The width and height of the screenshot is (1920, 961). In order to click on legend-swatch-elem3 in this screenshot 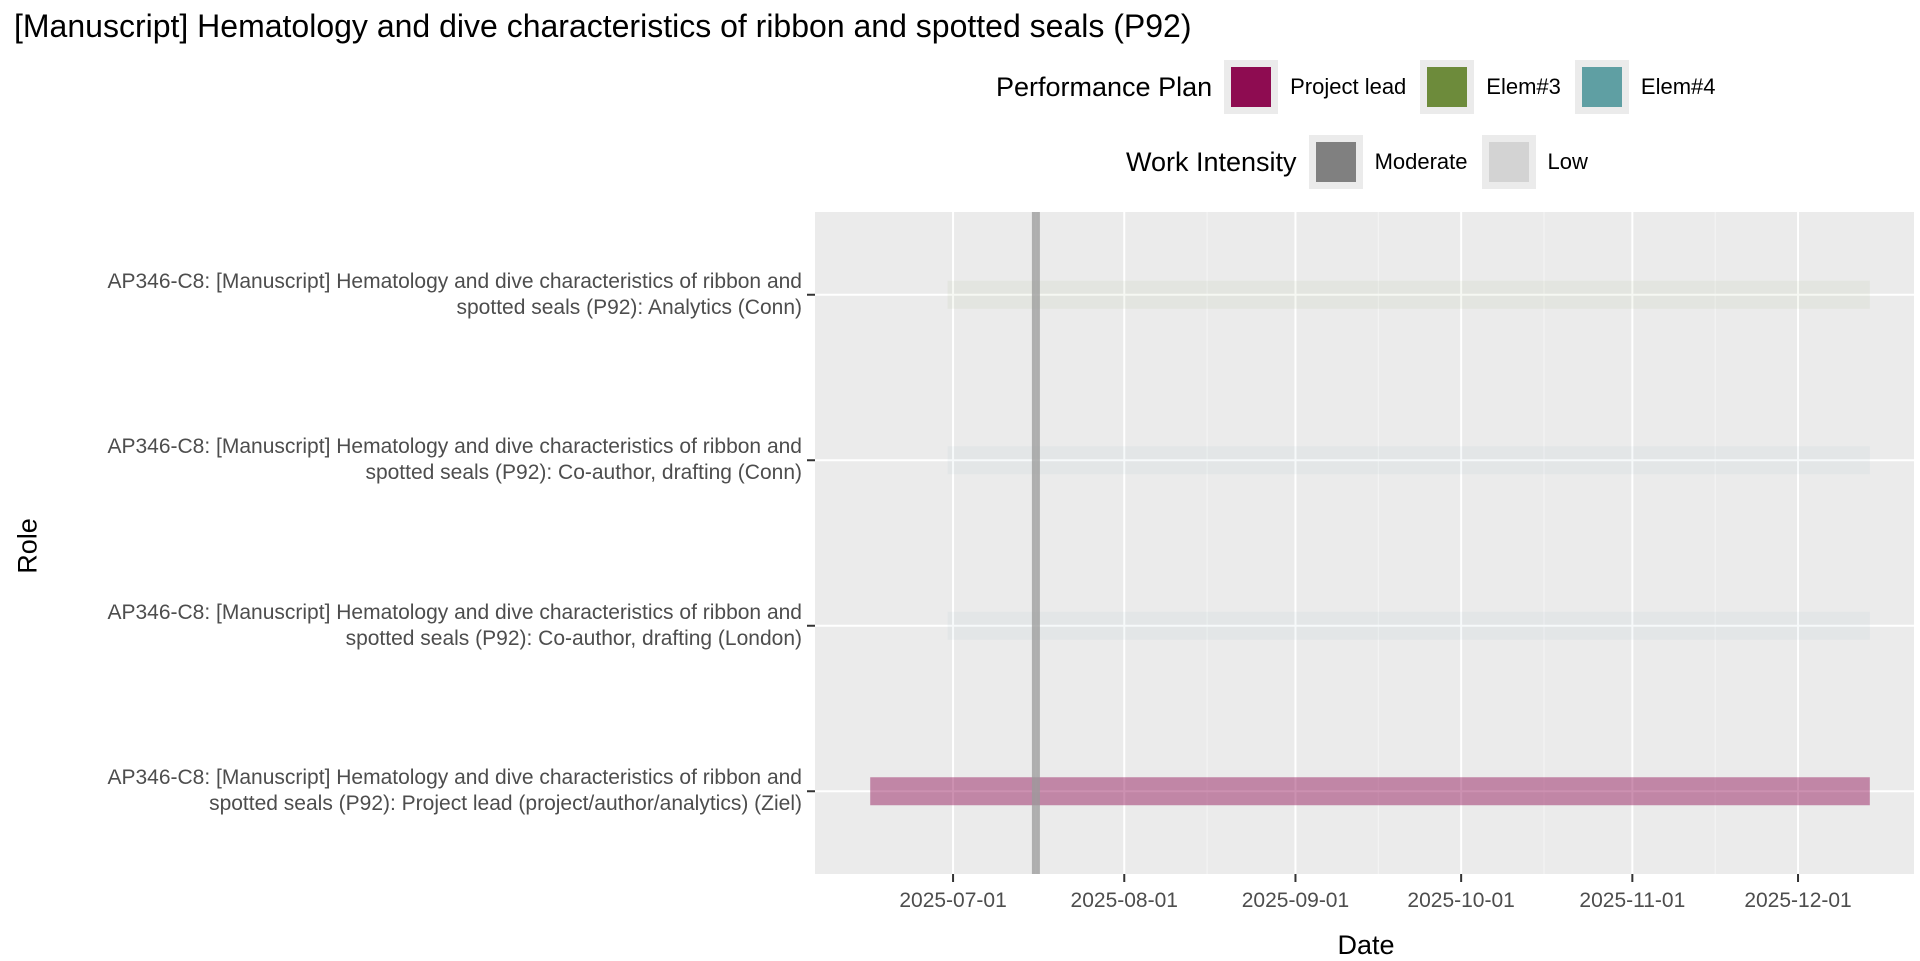, I will do `click(1447, 87)`.